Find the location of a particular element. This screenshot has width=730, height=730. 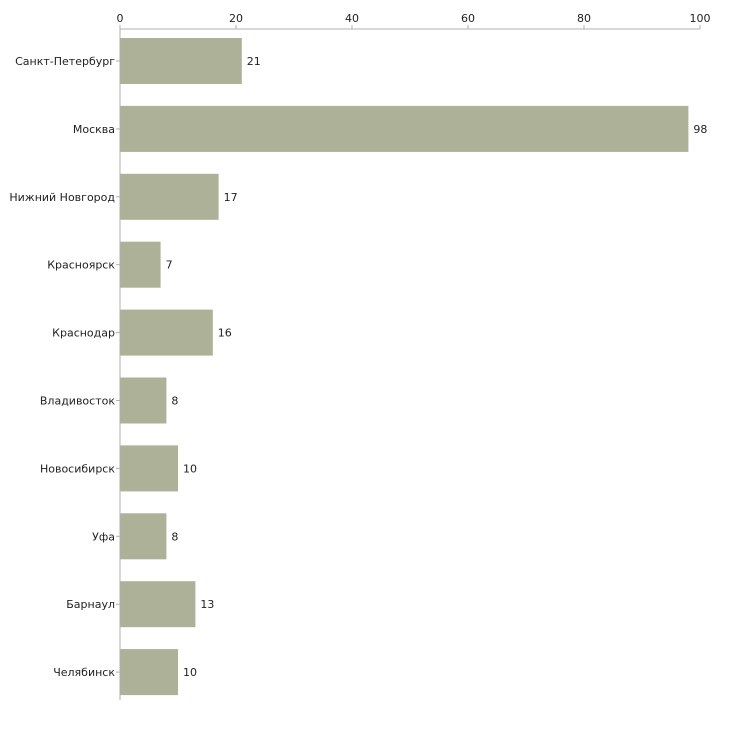

category-label: Уфа is located at coordinates (103, 536).